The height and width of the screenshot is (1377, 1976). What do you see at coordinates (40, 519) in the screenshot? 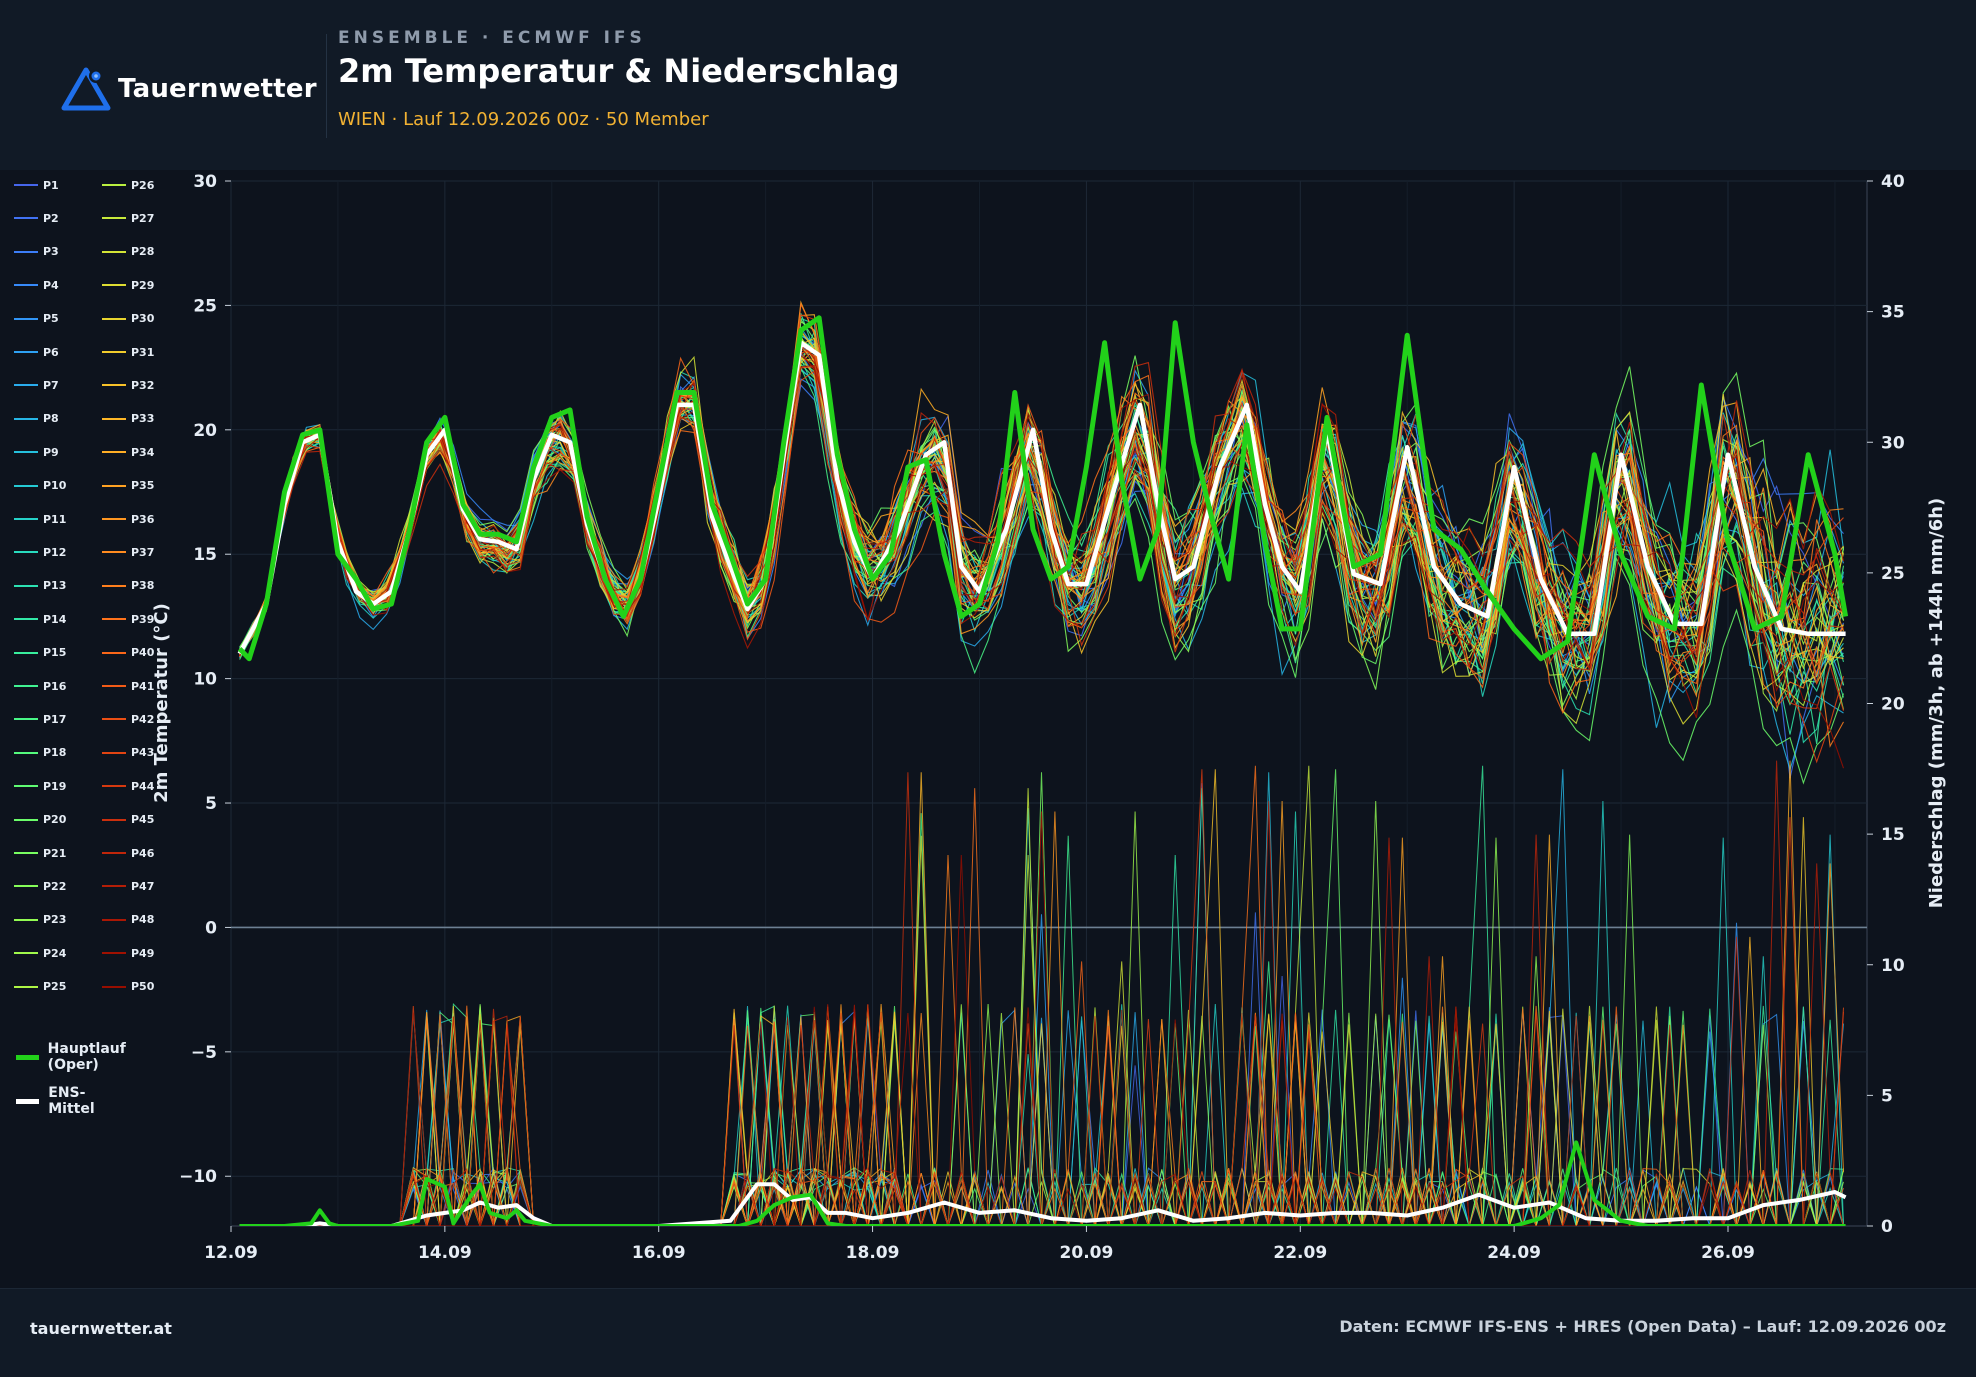
I see `legend-item-p11: P11` at bounding box center [40, 519].